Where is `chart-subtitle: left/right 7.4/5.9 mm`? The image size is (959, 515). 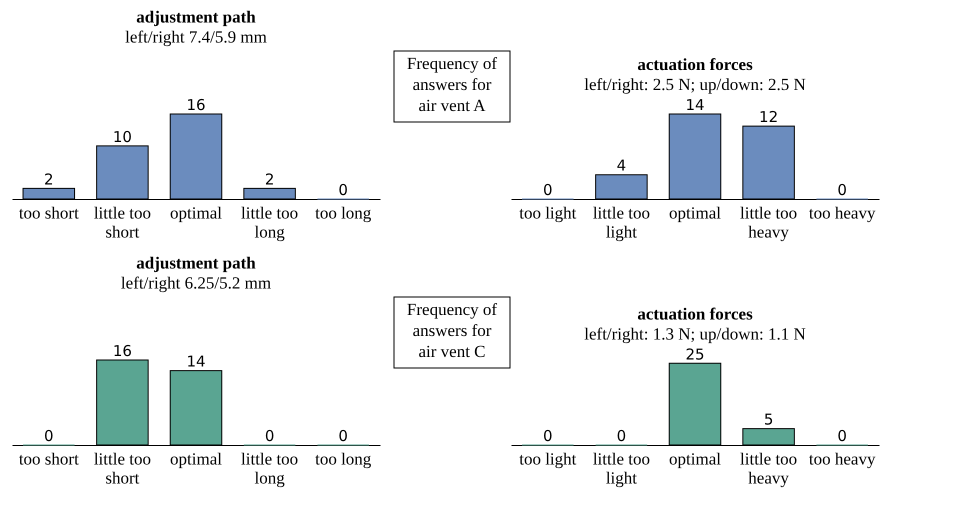
chart-subtitle: left/right 7.4/5.9 mm is located at coordinates (196, 37).